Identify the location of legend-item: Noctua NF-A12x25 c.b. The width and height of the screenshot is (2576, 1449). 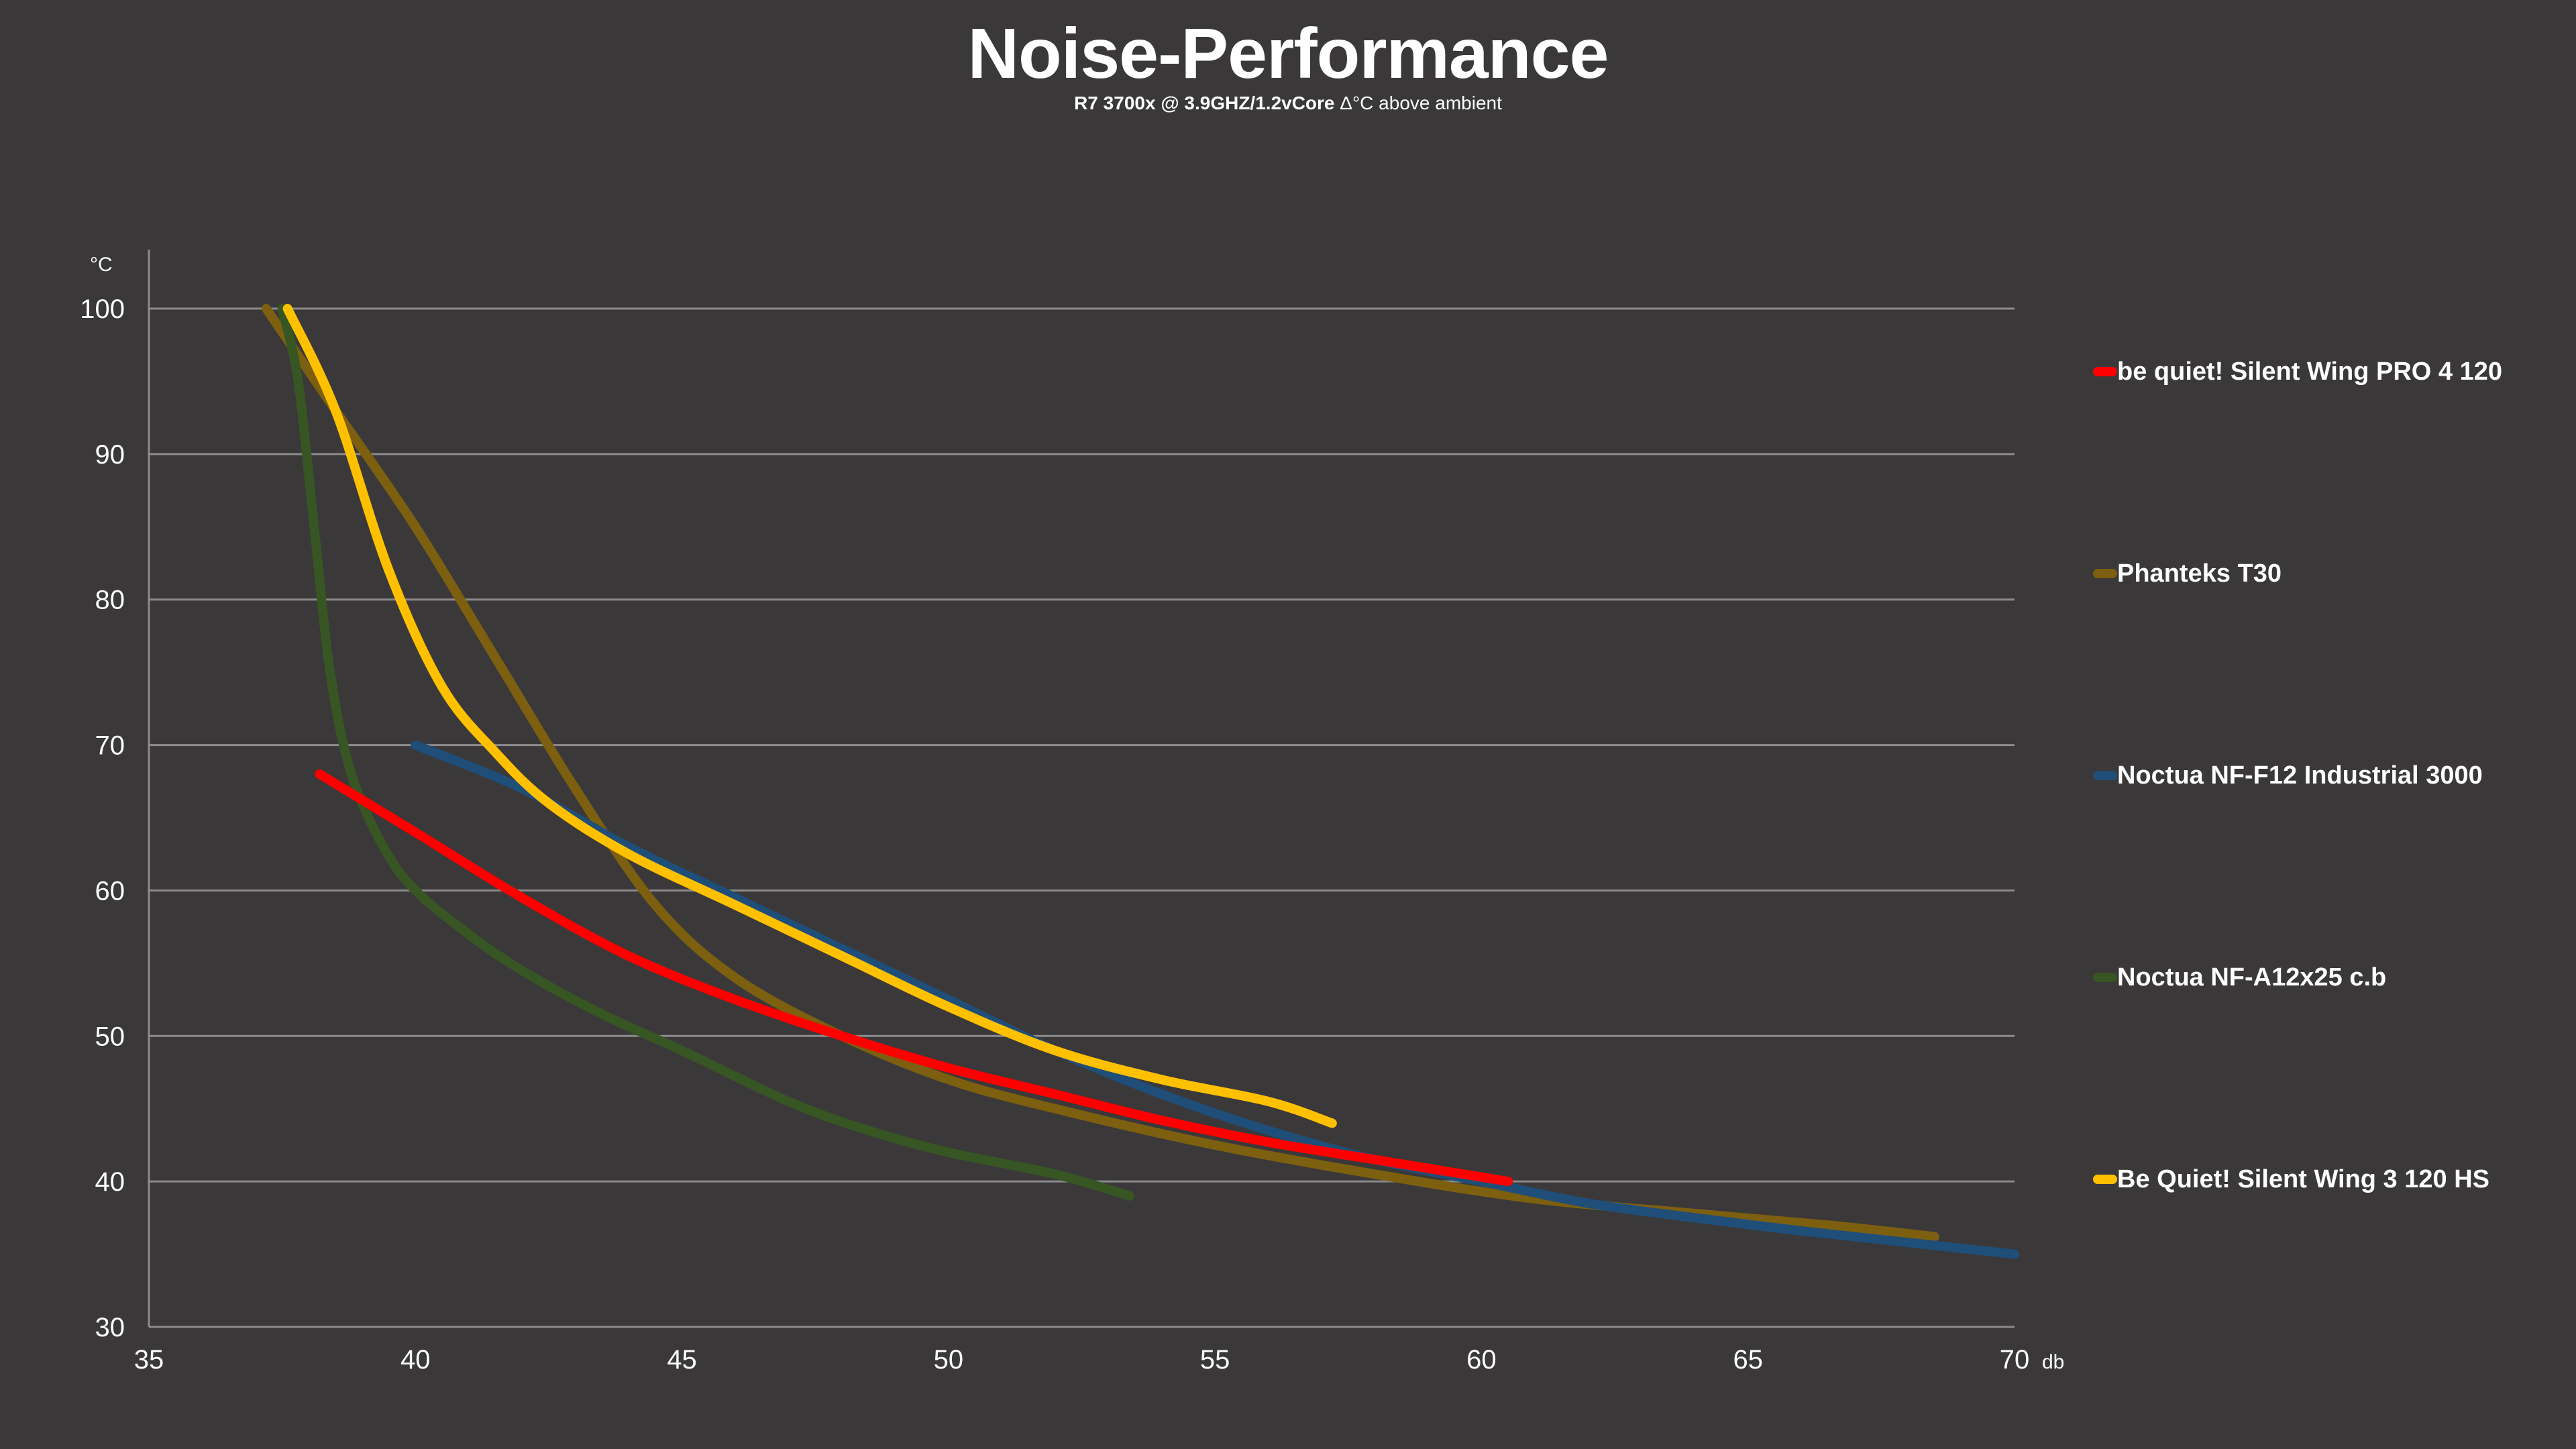
(2239, 977).